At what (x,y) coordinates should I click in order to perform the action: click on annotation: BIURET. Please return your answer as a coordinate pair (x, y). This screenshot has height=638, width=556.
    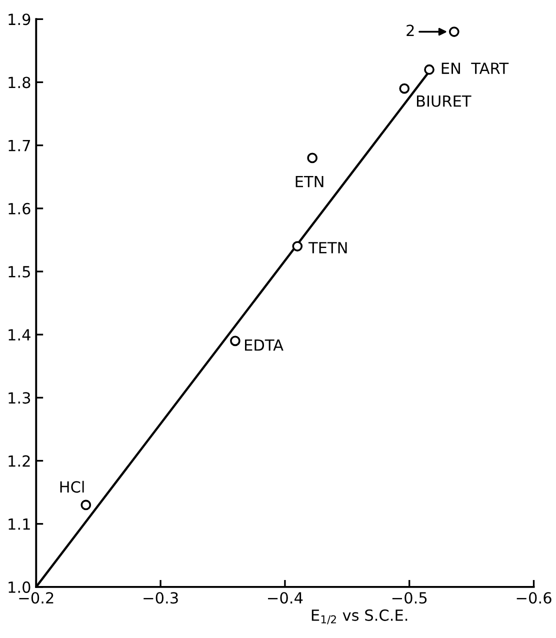
    Looking at the image, I should click on (444, 101).